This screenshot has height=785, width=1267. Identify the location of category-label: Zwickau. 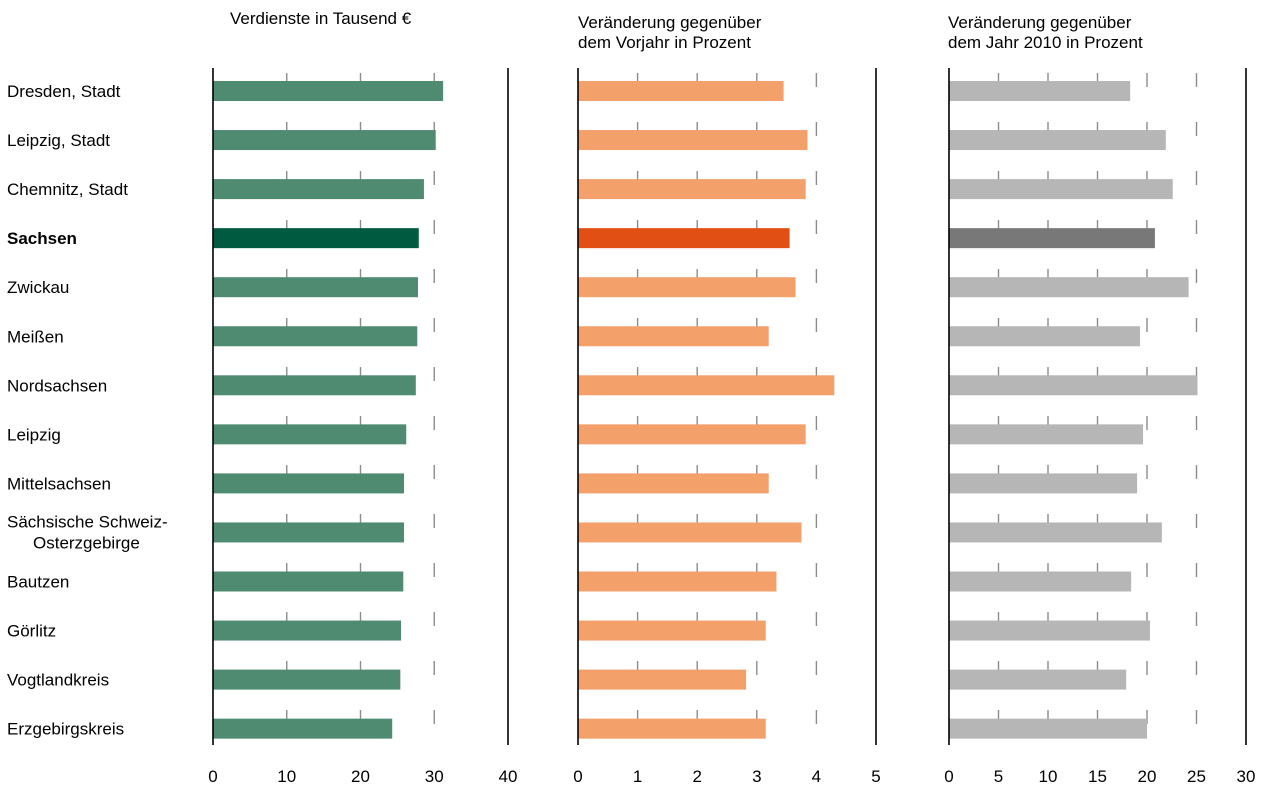
(38, 287).